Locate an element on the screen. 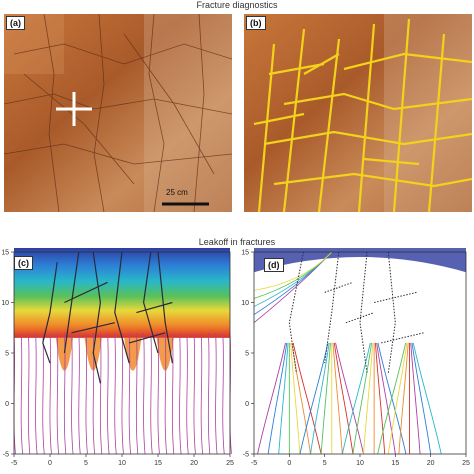 The width and height of the screenshot is (474, 474). d-xtick-label: 0 is located at coordinates (289, 463).